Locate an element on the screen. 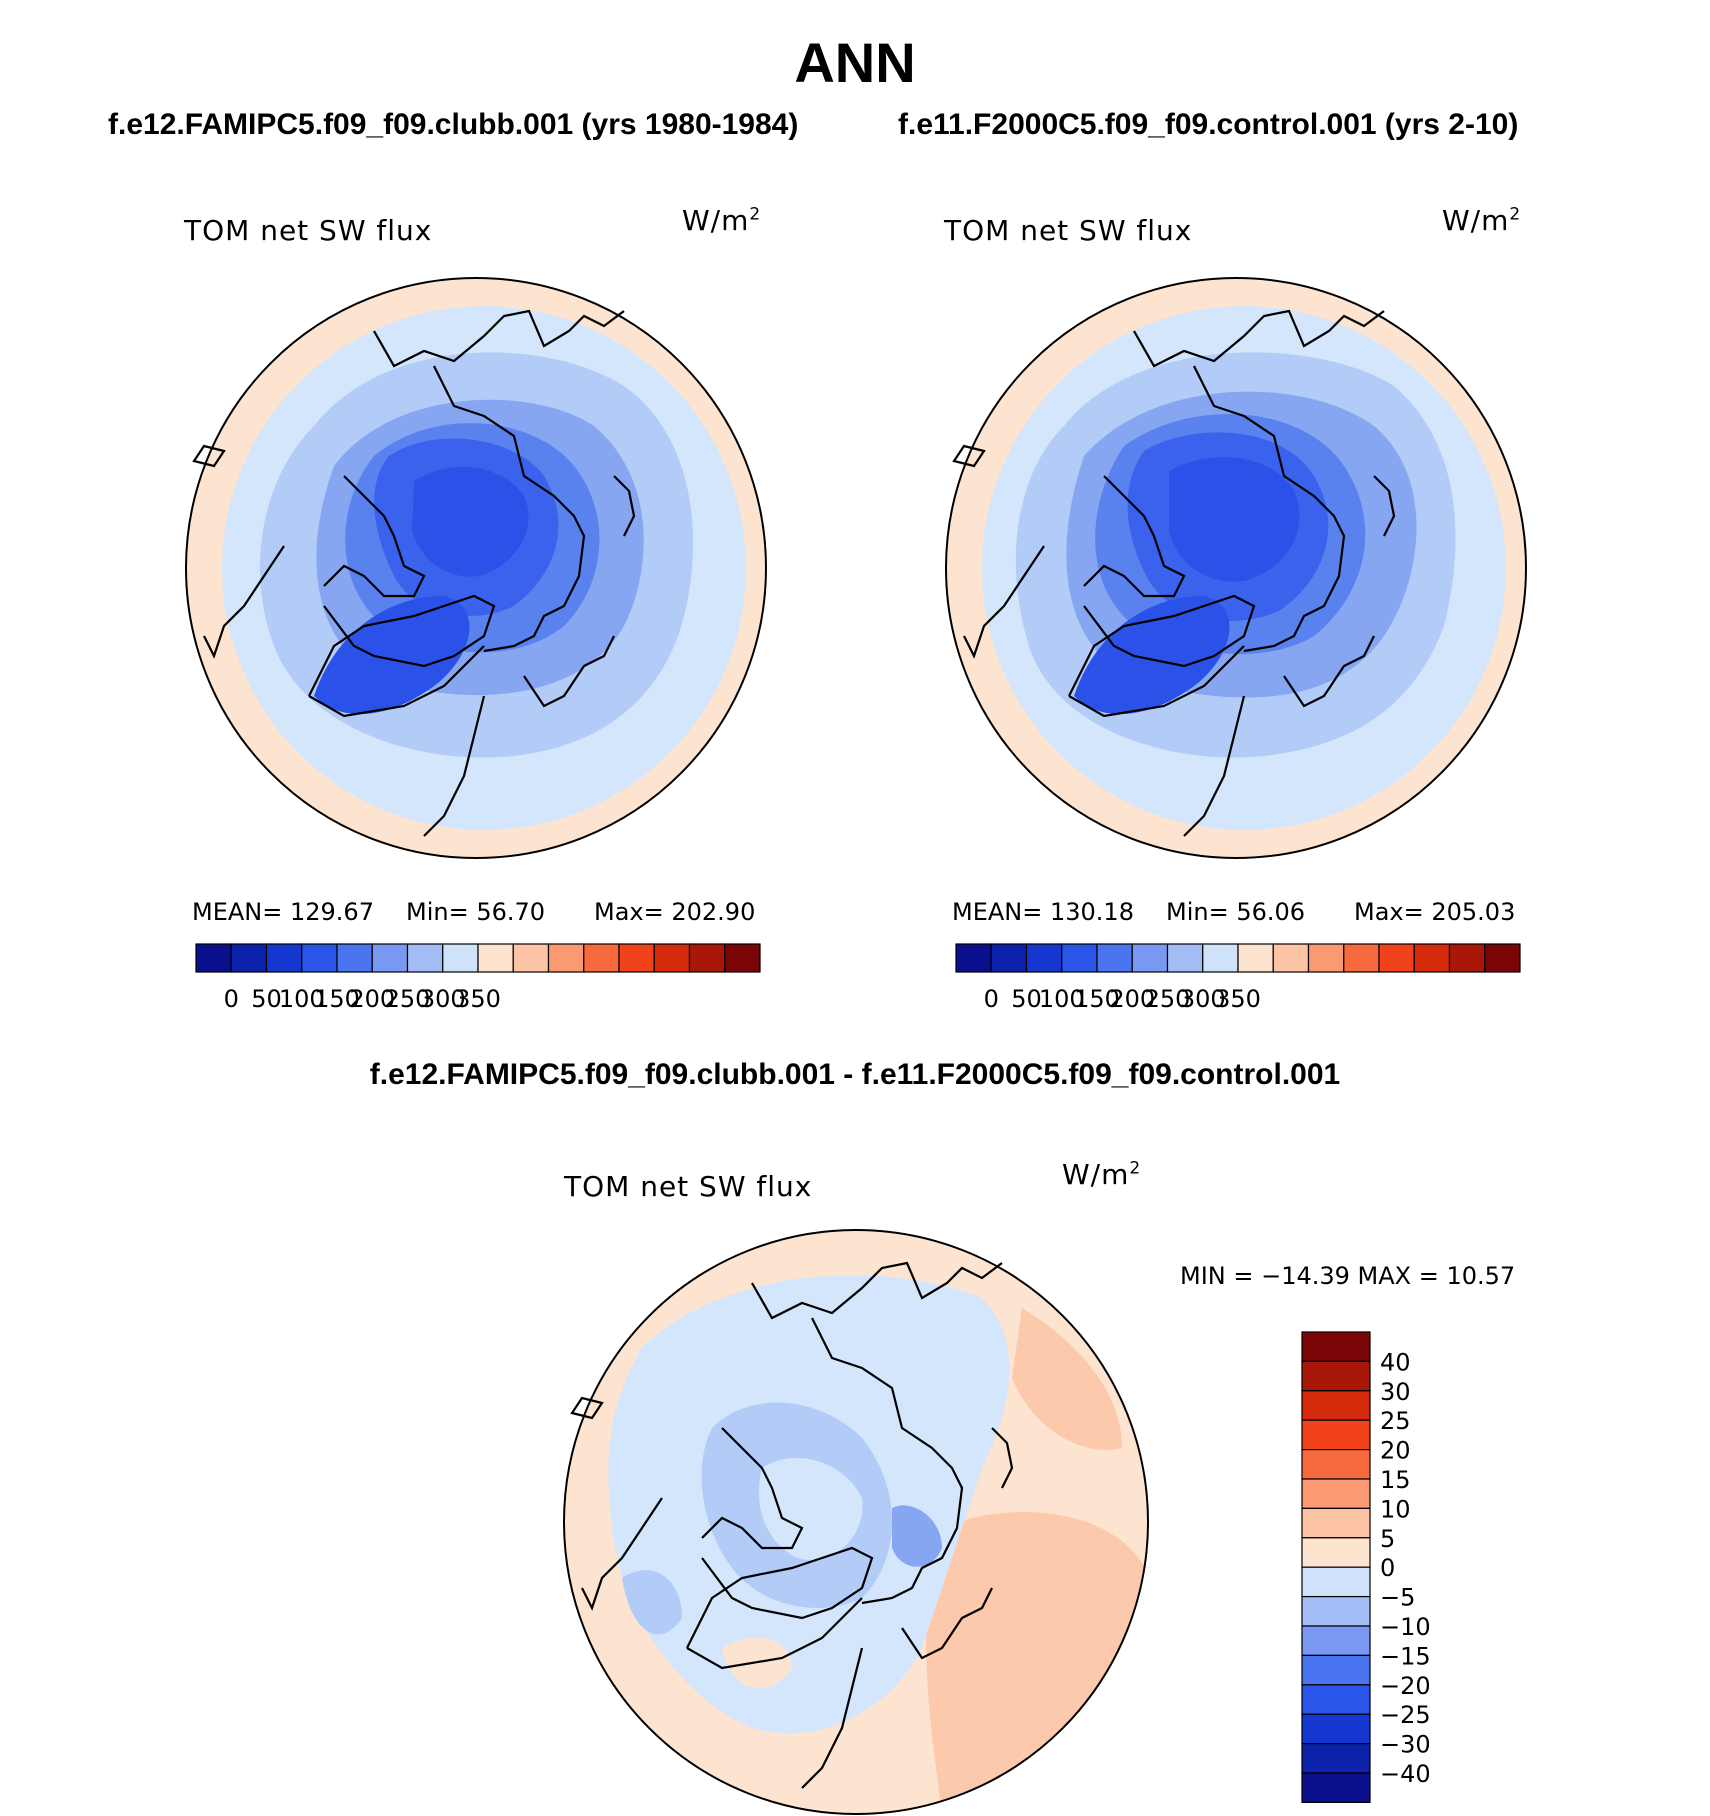 The width and height of the screenshot is (1710, 1816). left-max-stat: Max= 202.90 is located at coordinates (675, 912).